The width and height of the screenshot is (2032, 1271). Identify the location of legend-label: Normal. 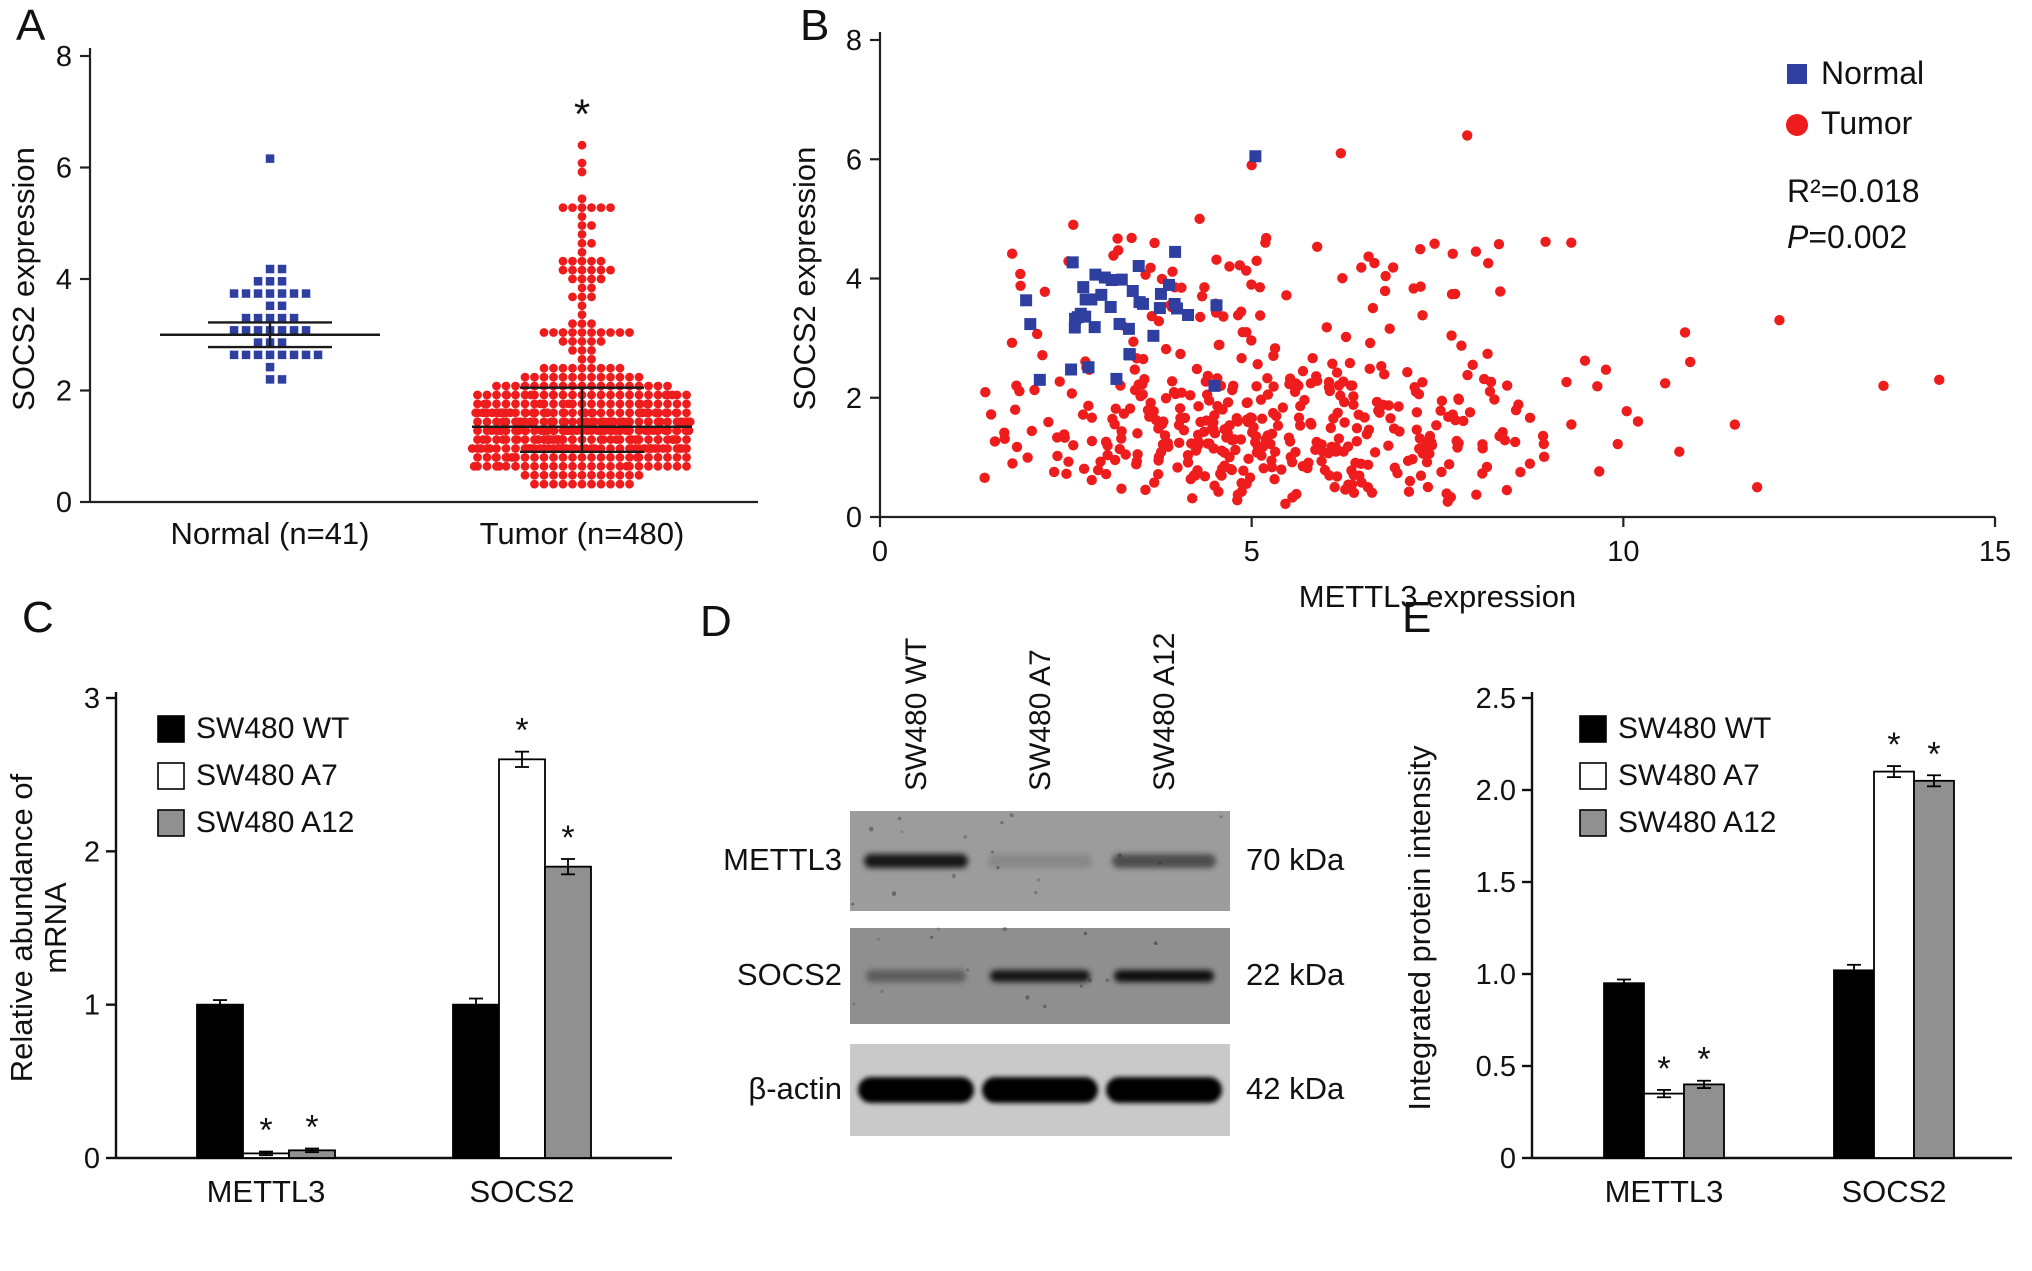
(1872, 73).